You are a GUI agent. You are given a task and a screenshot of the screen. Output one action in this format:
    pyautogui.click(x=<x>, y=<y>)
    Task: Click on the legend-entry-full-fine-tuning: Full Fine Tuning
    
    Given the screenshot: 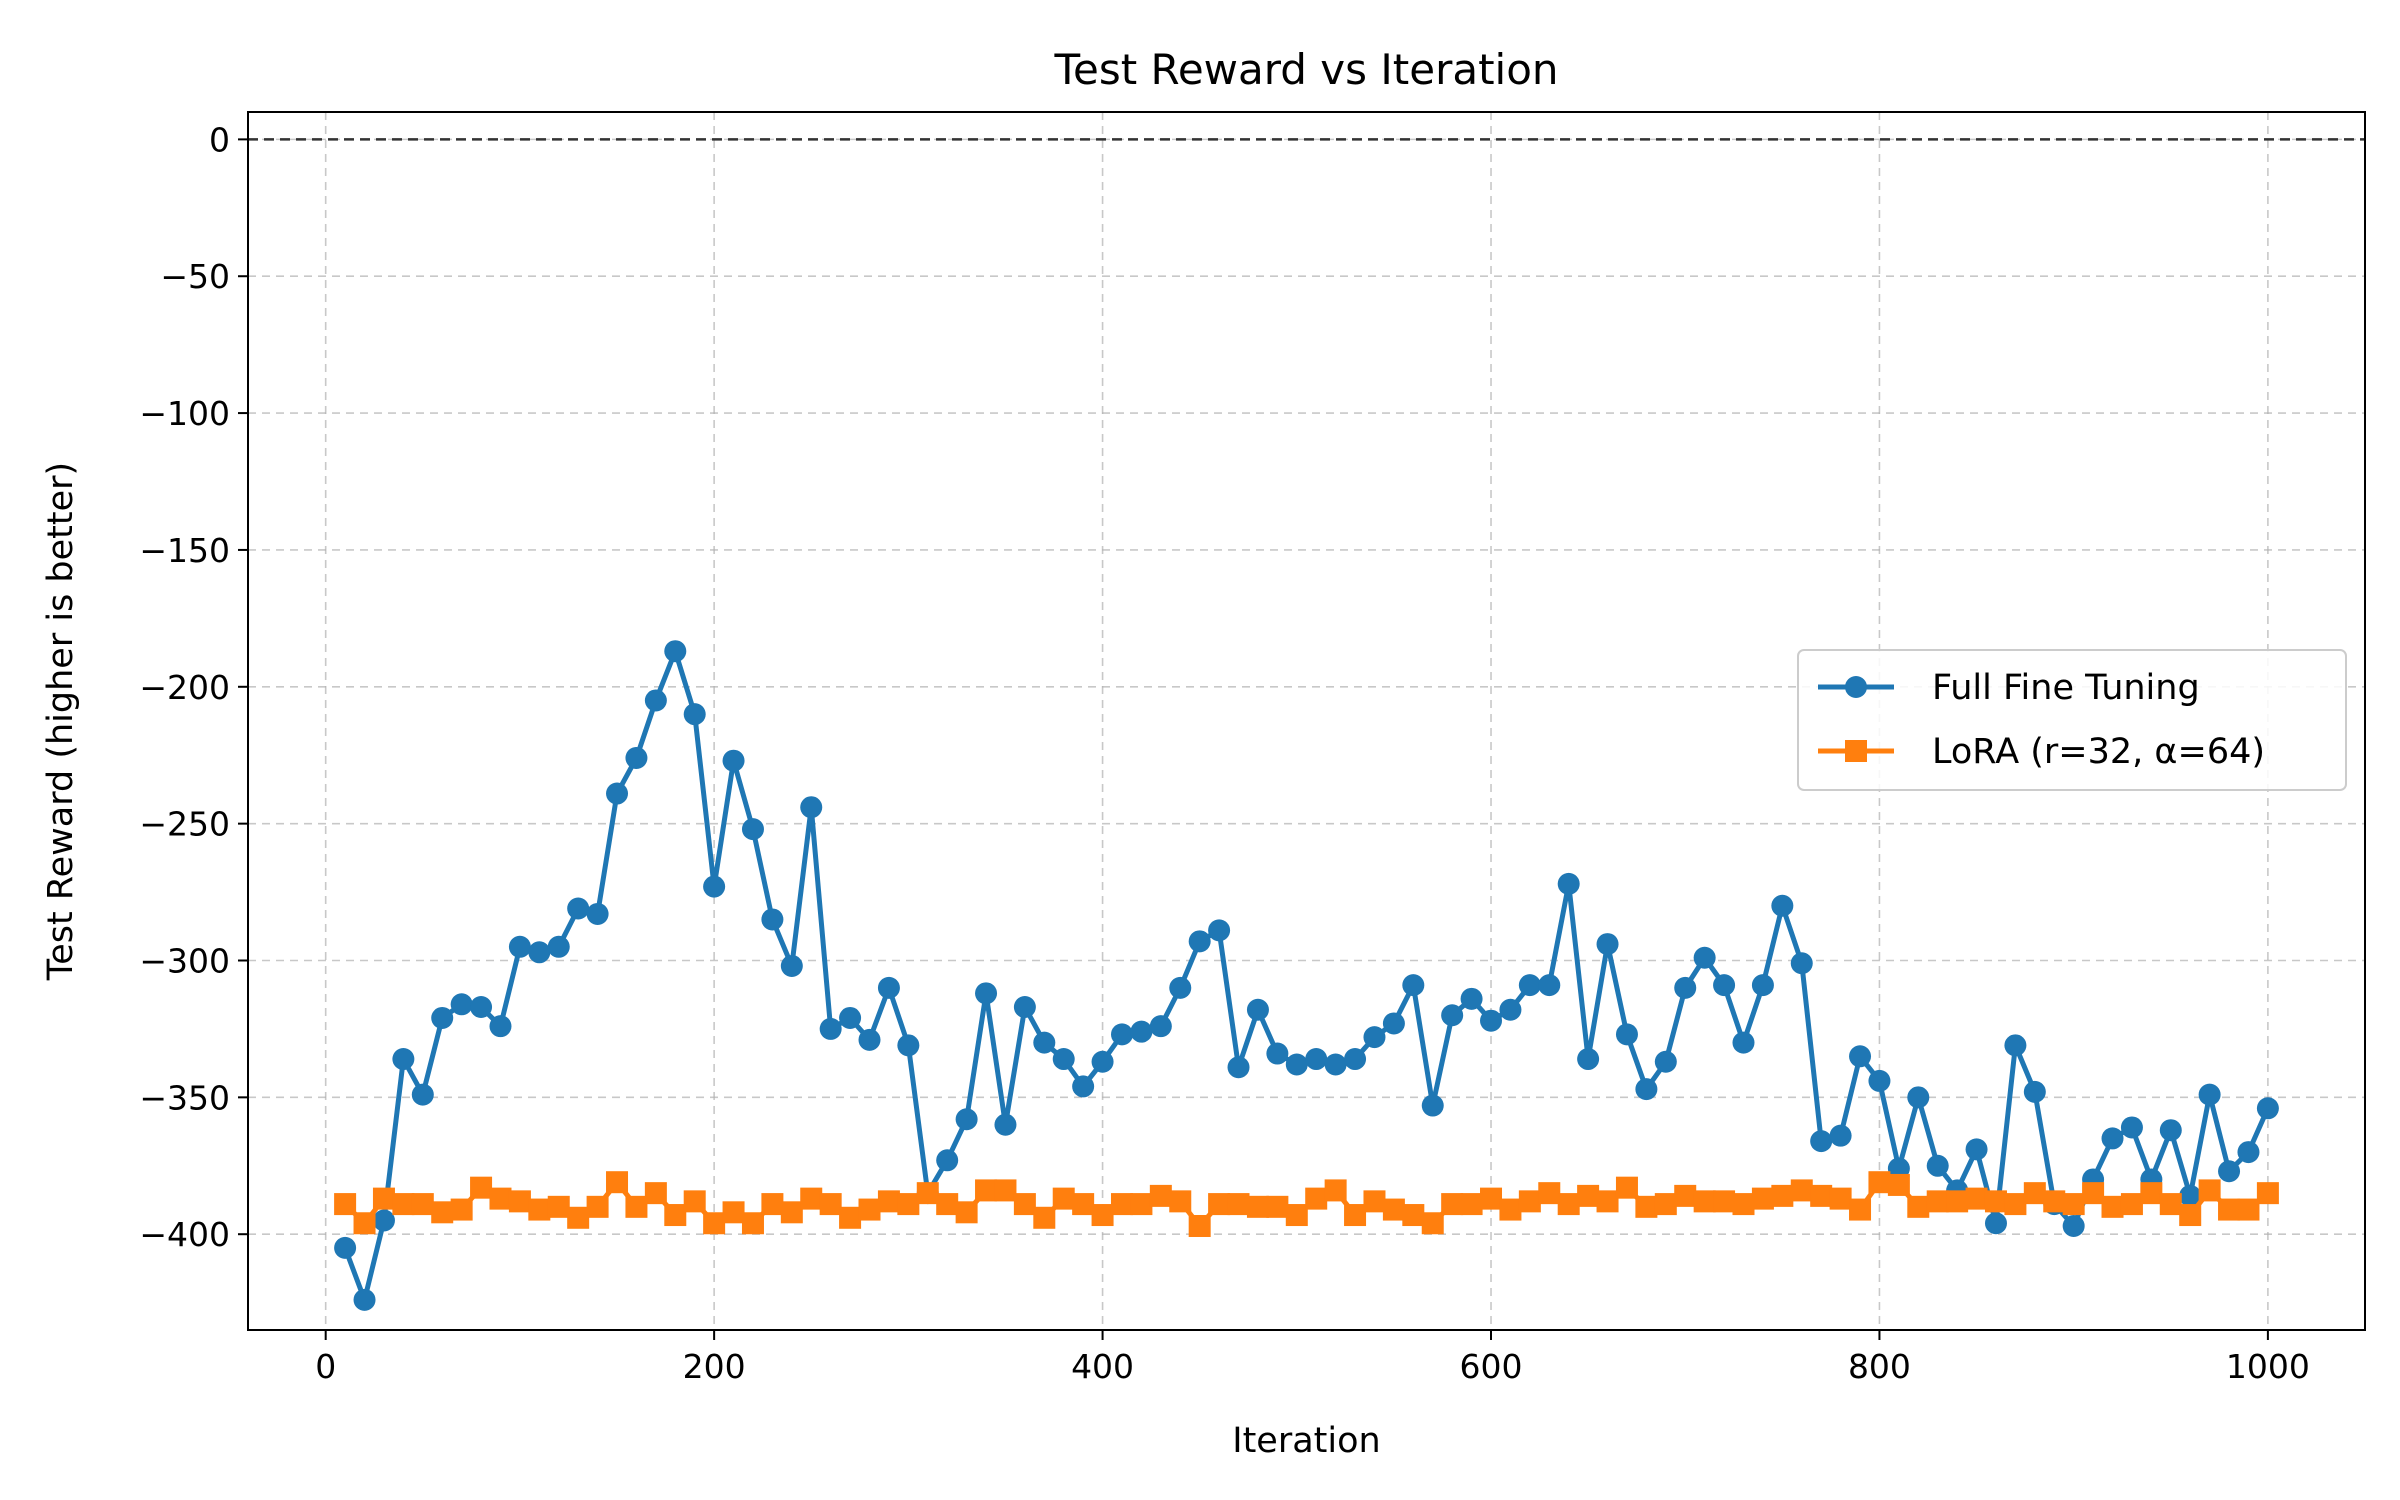 What is the action you would take?
    pyautogui.click(x=2009, y=688)
    